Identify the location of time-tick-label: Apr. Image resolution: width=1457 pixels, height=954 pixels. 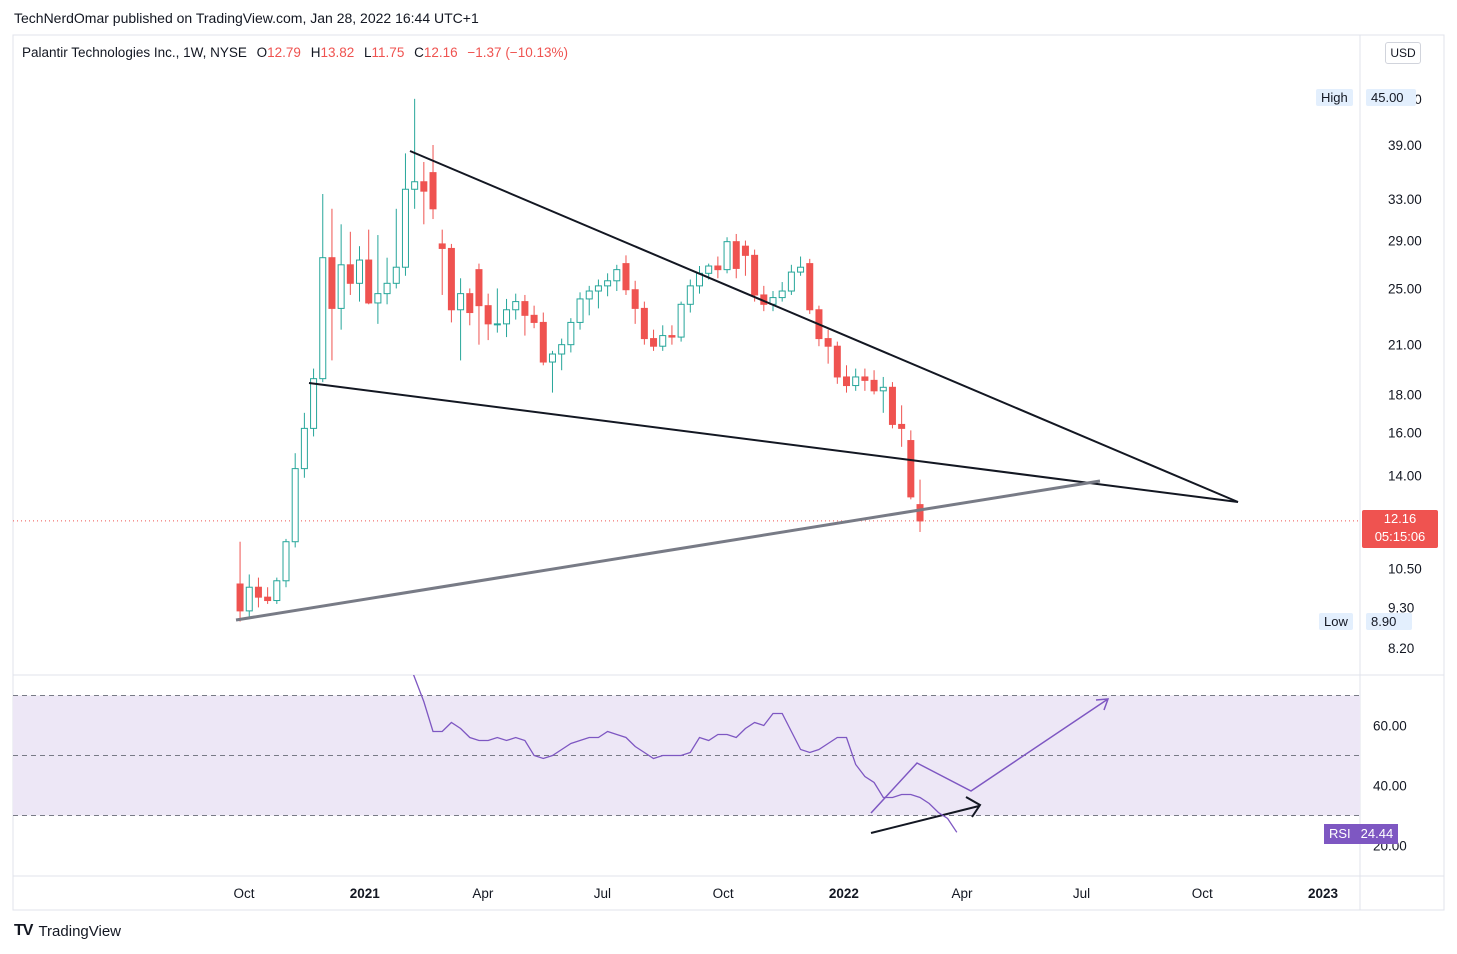
(963, 893).